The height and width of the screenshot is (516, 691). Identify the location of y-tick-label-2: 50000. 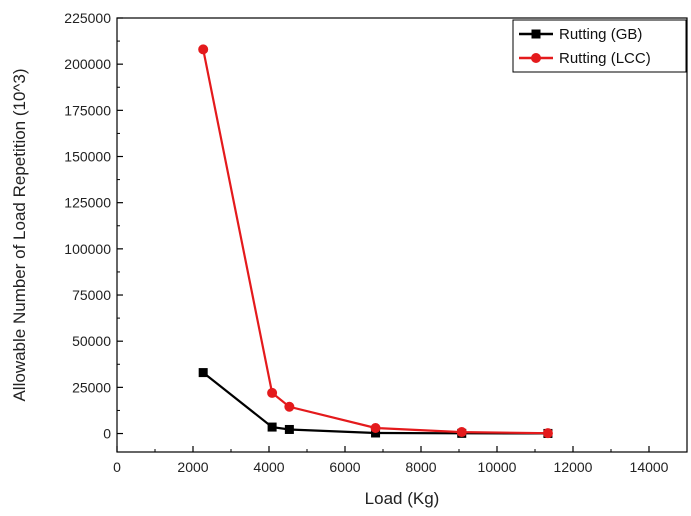
(91, 341).